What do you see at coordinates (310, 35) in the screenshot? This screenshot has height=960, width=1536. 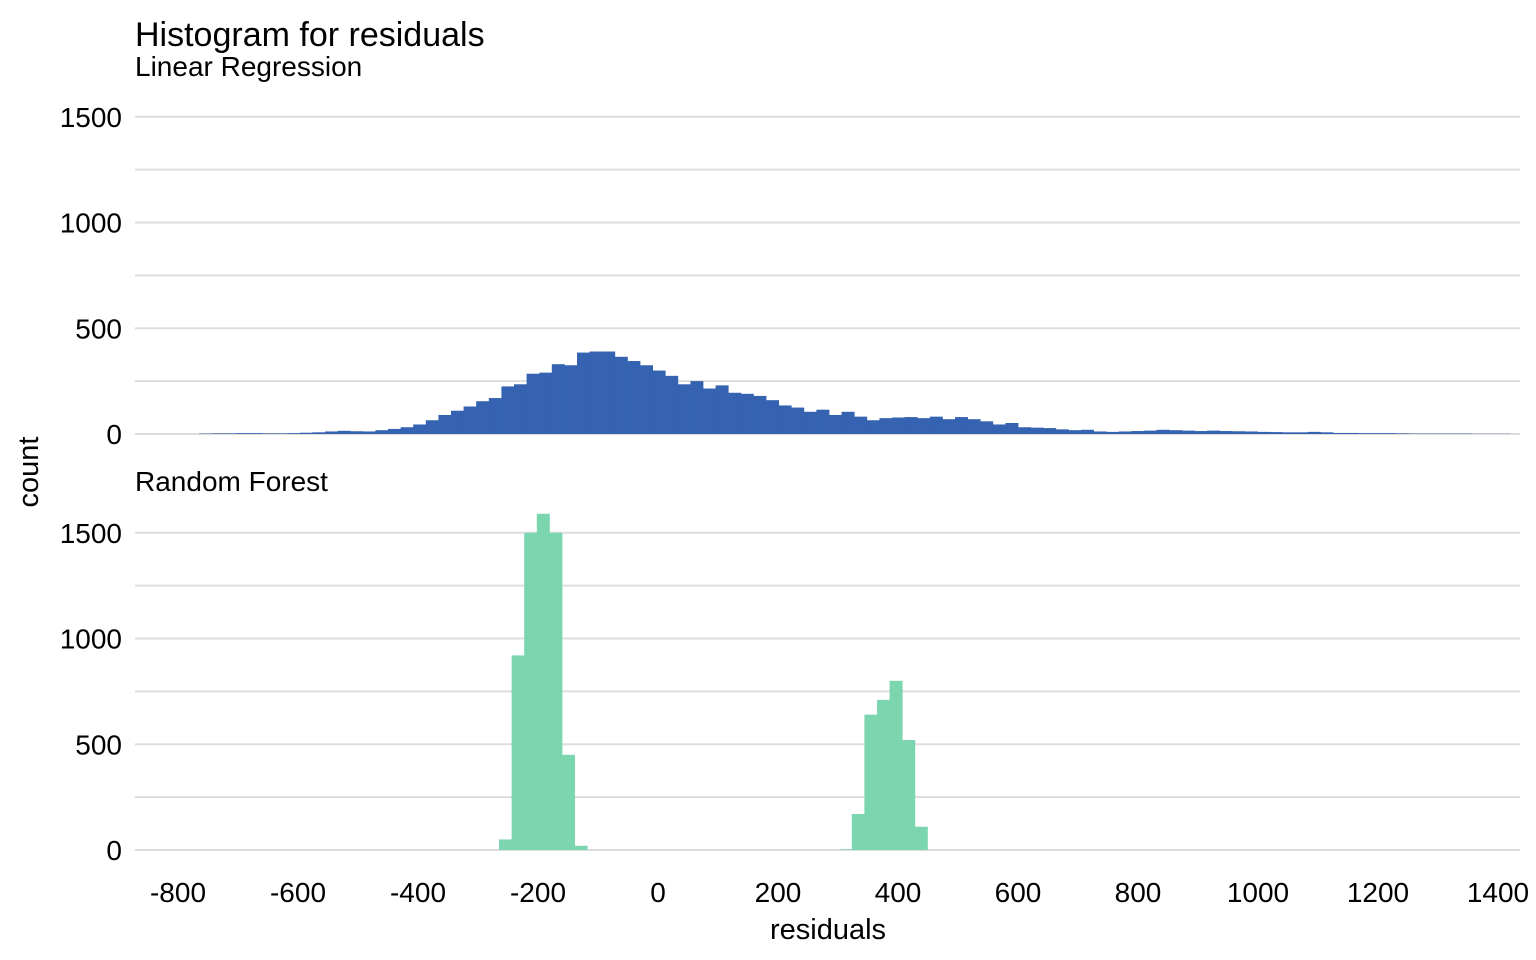 I see `chart-title: Histogram for residuals` at bounding box center [310, 35].